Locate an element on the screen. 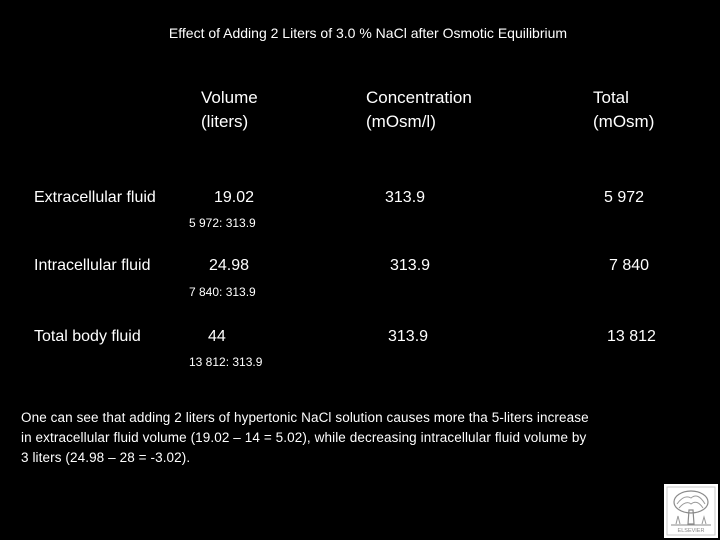 This screenshot has height=540, width=720. row-total-extracellular: 5 972 is located at coordinates (624, 197).